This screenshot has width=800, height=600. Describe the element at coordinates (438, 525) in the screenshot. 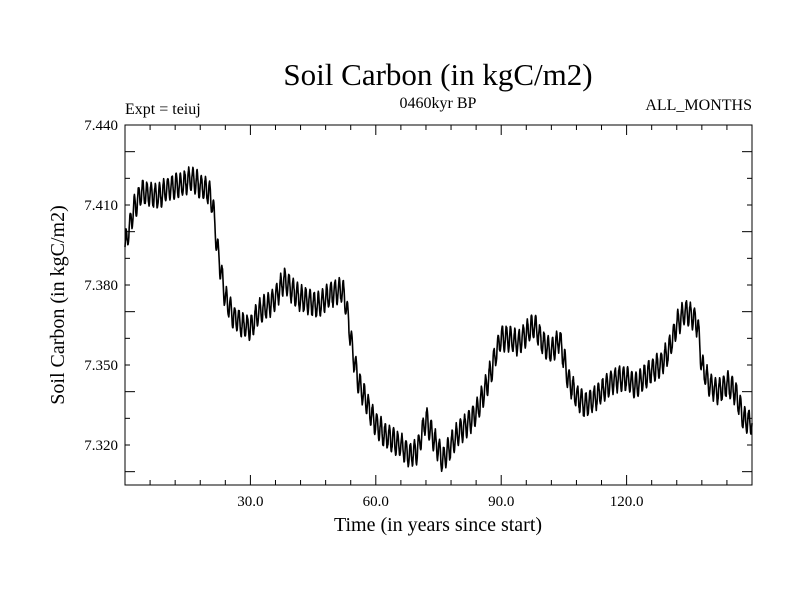

I see `x-axis-label: Time (in years since start)` at that location.